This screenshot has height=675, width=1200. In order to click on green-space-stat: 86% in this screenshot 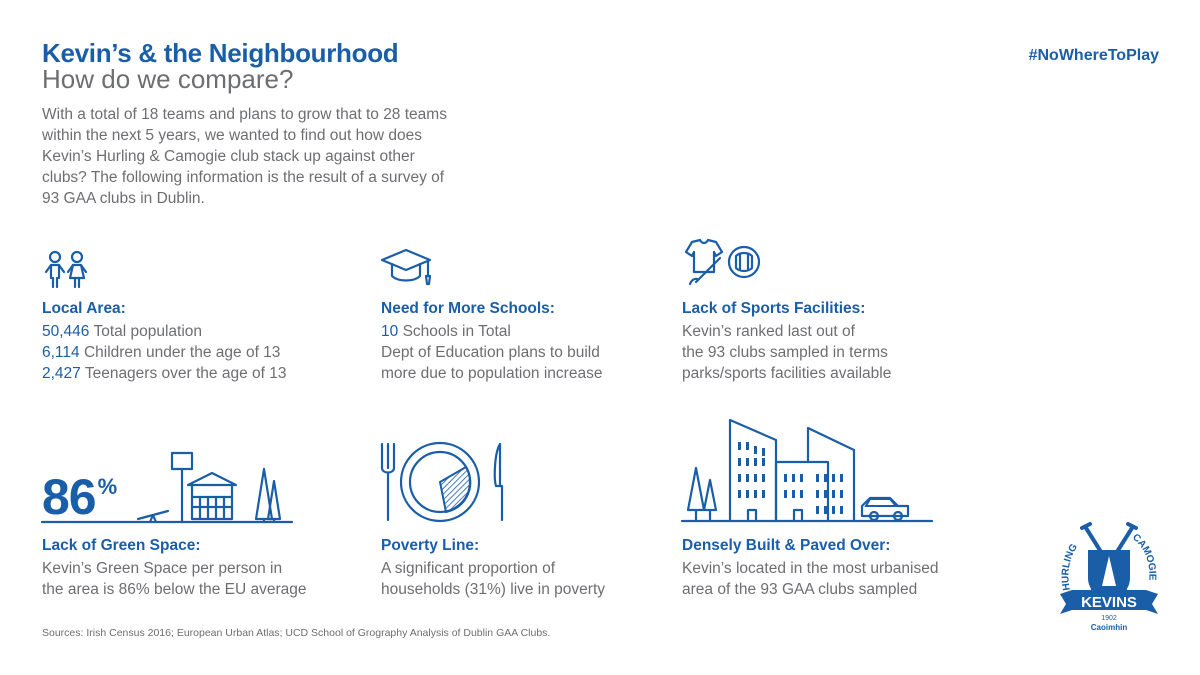, I will do `click(80, 497)`.